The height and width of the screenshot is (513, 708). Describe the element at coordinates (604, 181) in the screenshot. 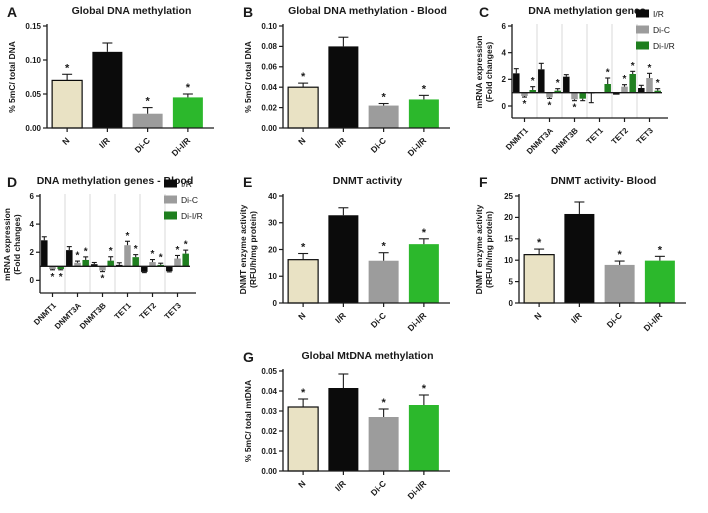

I see `svg-text: DNMT activity- Blood` at that location.